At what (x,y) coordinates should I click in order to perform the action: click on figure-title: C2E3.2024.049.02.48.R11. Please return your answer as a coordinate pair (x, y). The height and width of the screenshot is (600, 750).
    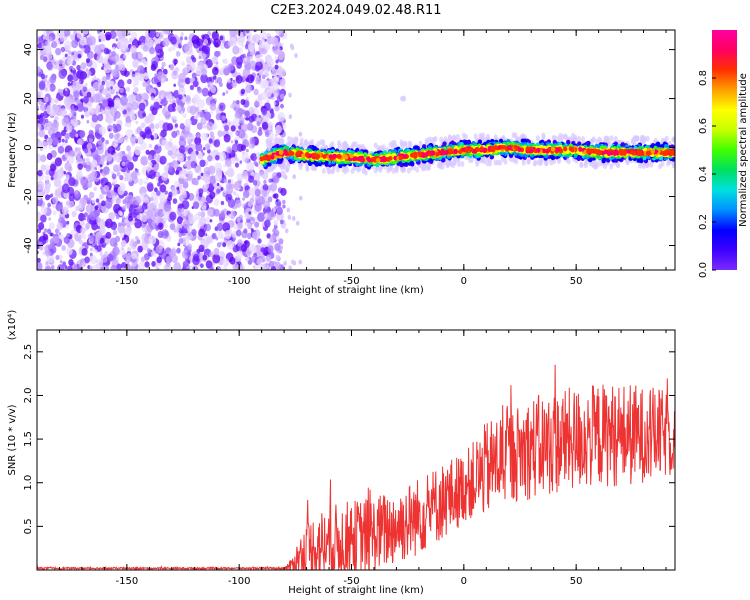
    Looking at the image, I should click on (355, 10).